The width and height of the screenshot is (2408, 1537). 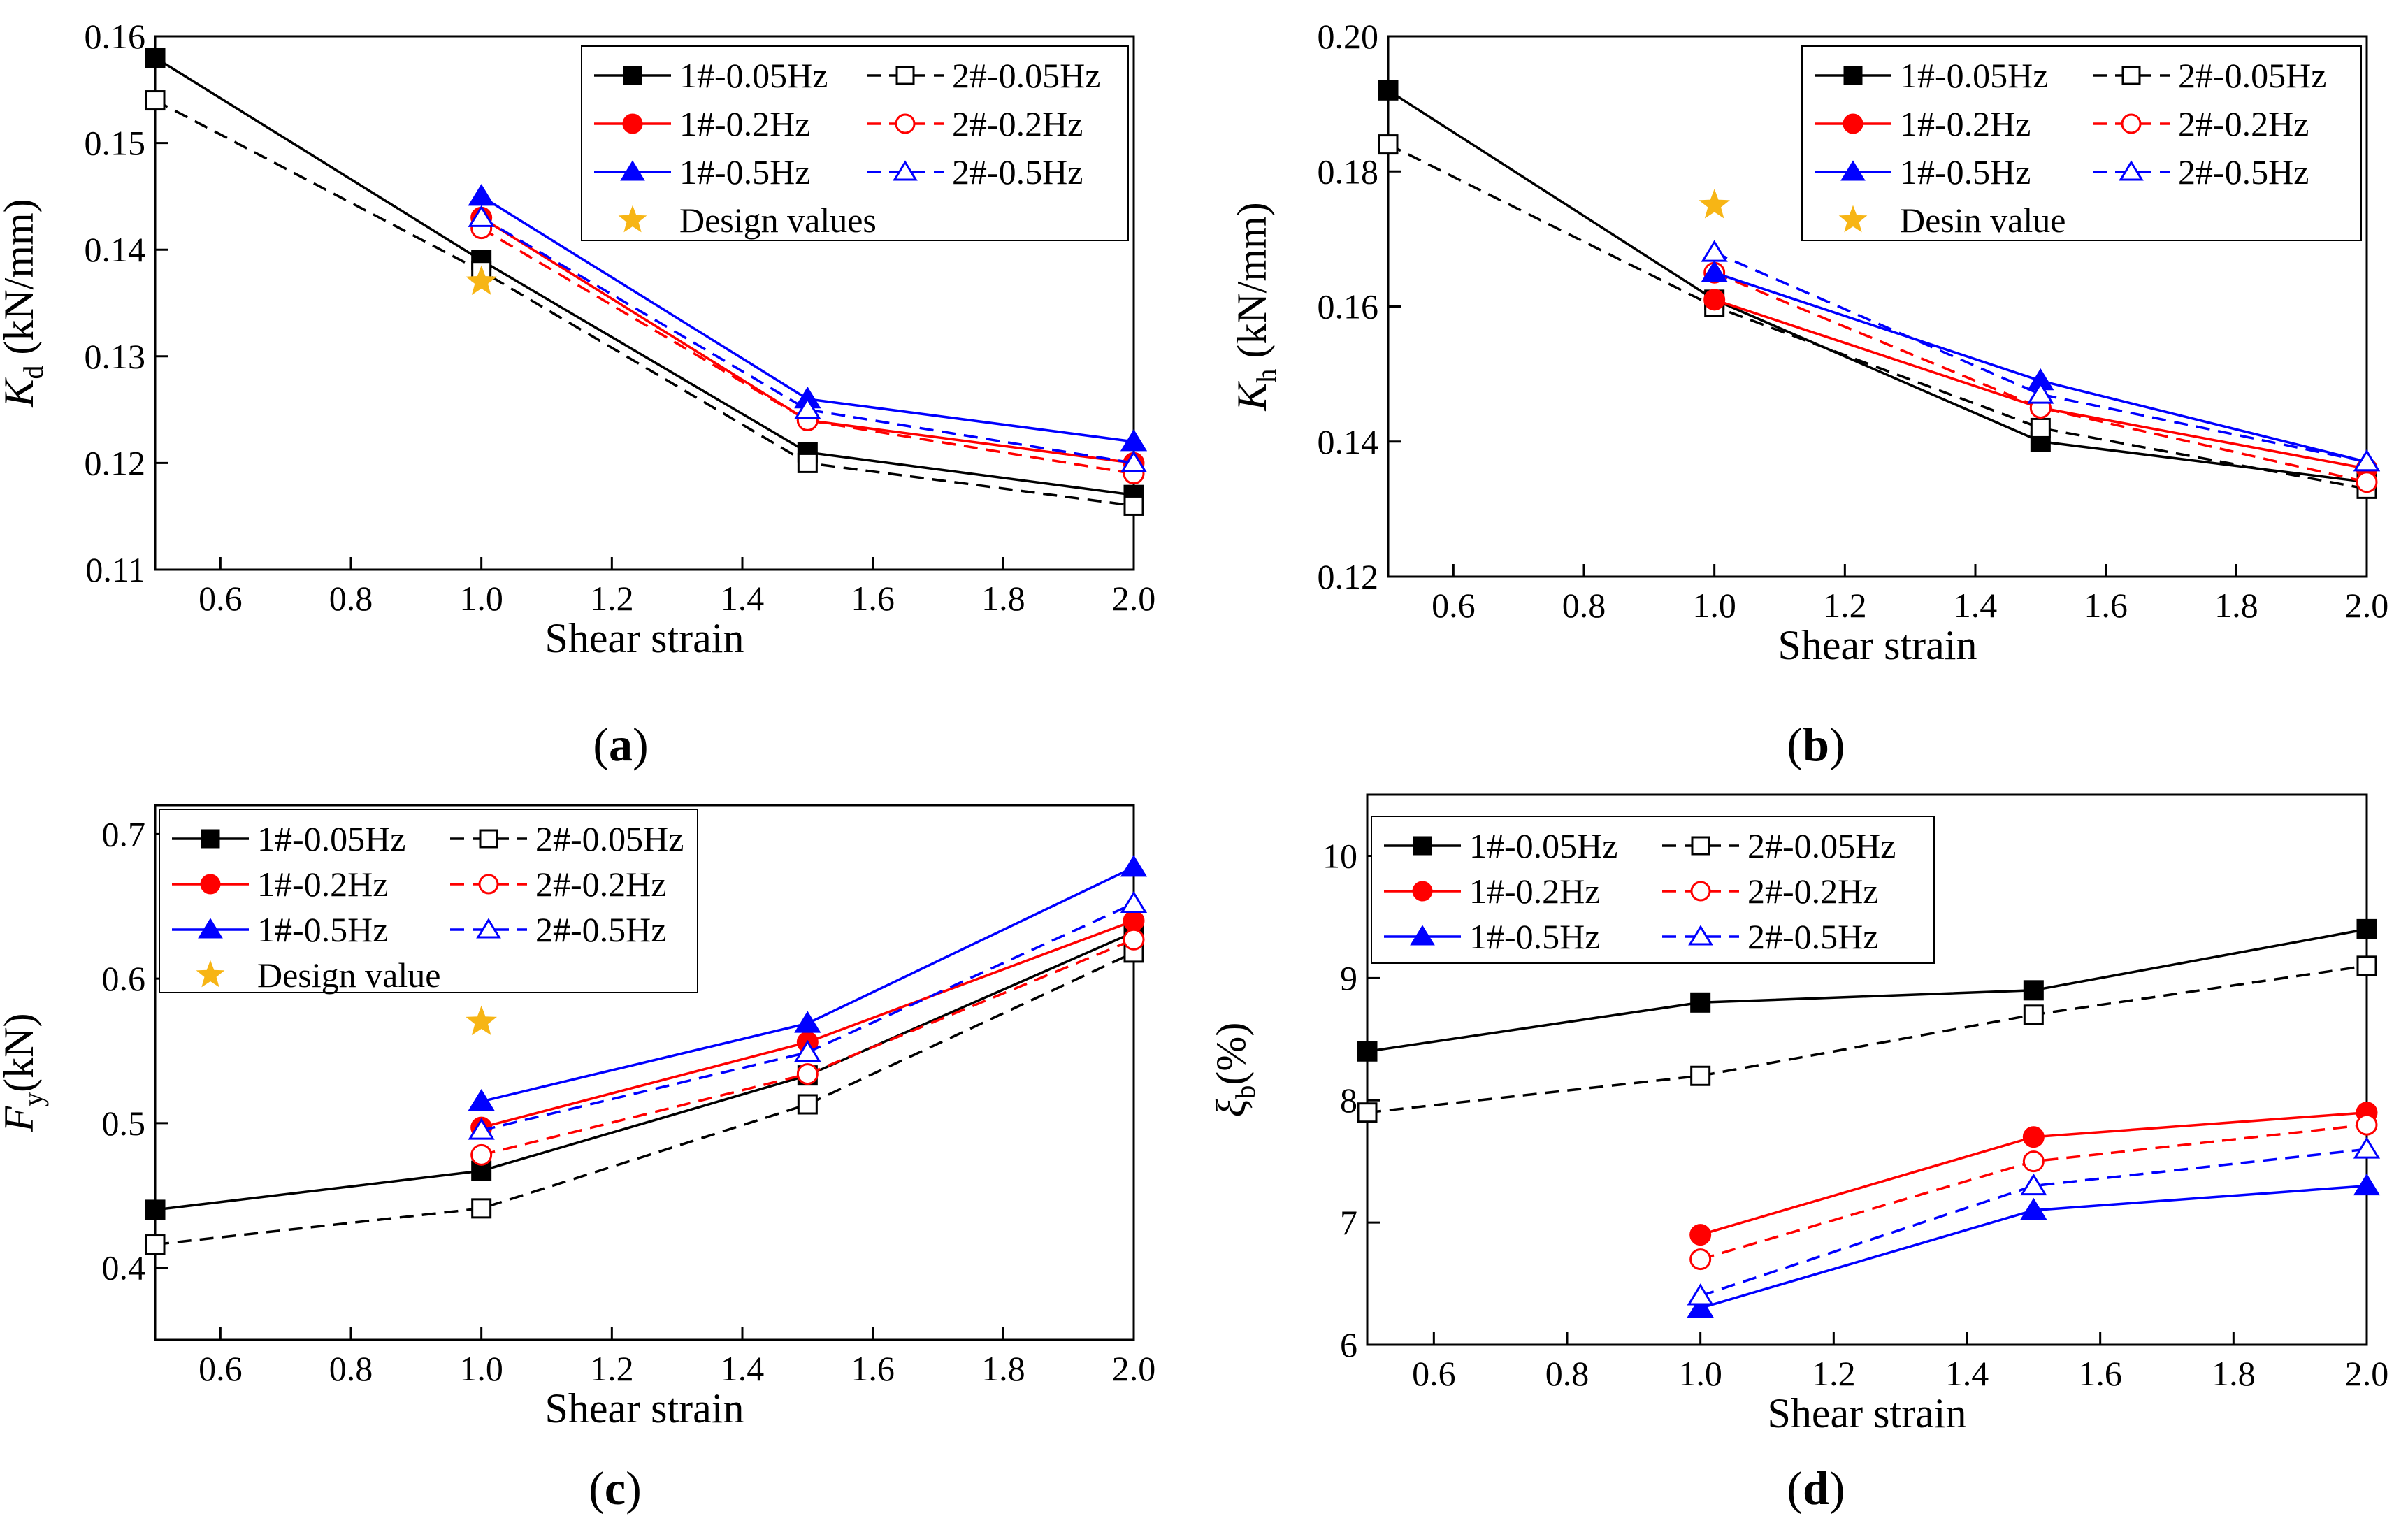 I want to click on series-1#-0.05Hz, so click(x=1867, y=990).